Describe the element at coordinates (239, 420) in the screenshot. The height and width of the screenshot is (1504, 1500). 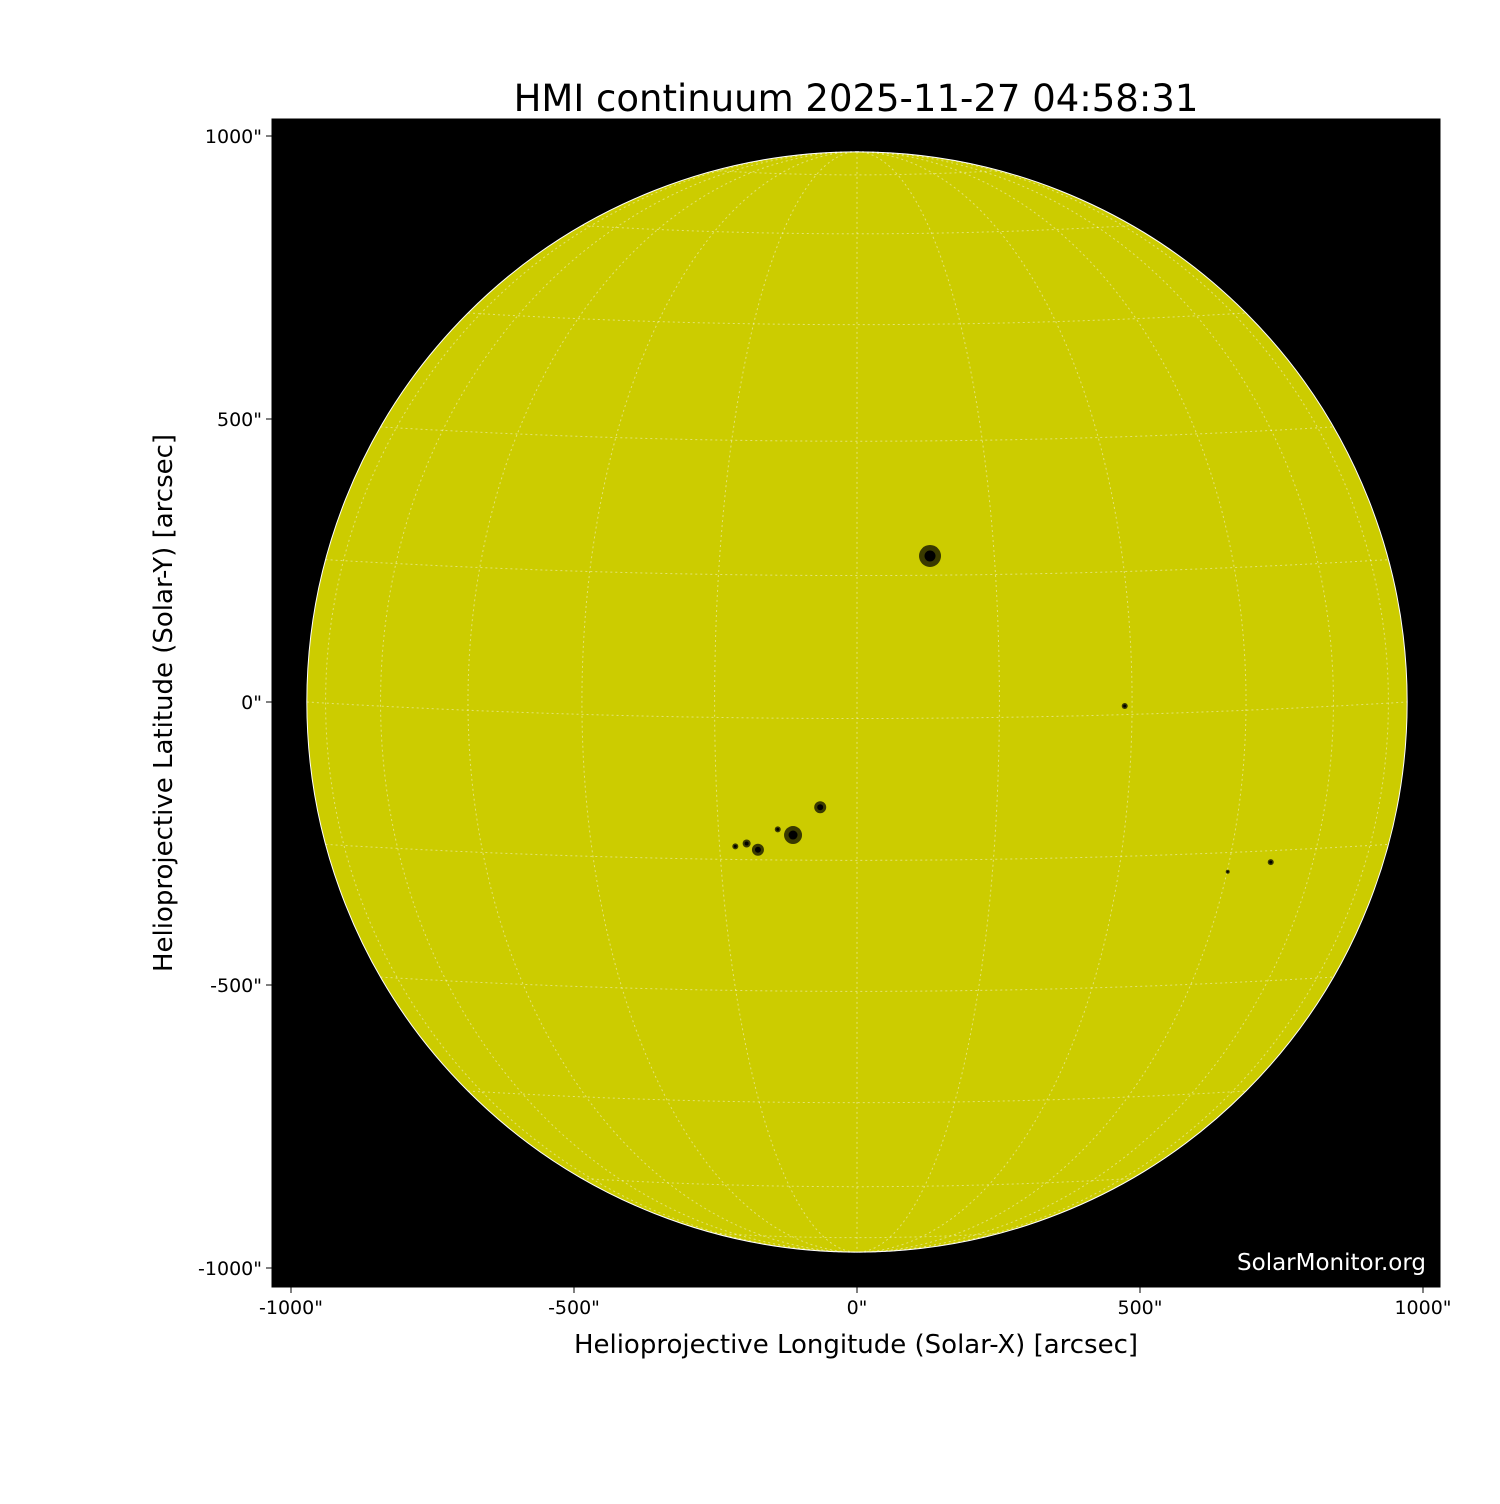
I see `y-tick-label: 500"` at that location.